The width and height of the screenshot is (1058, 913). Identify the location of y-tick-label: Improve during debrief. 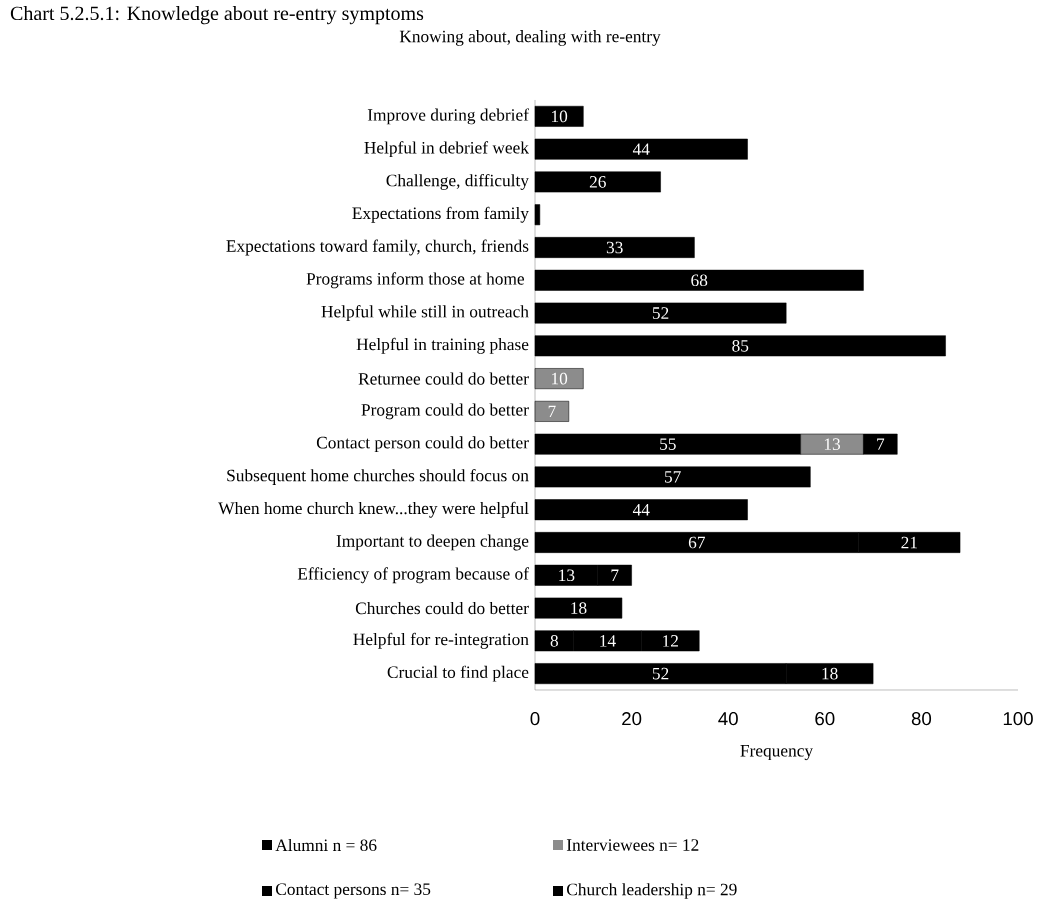
(448, 116).